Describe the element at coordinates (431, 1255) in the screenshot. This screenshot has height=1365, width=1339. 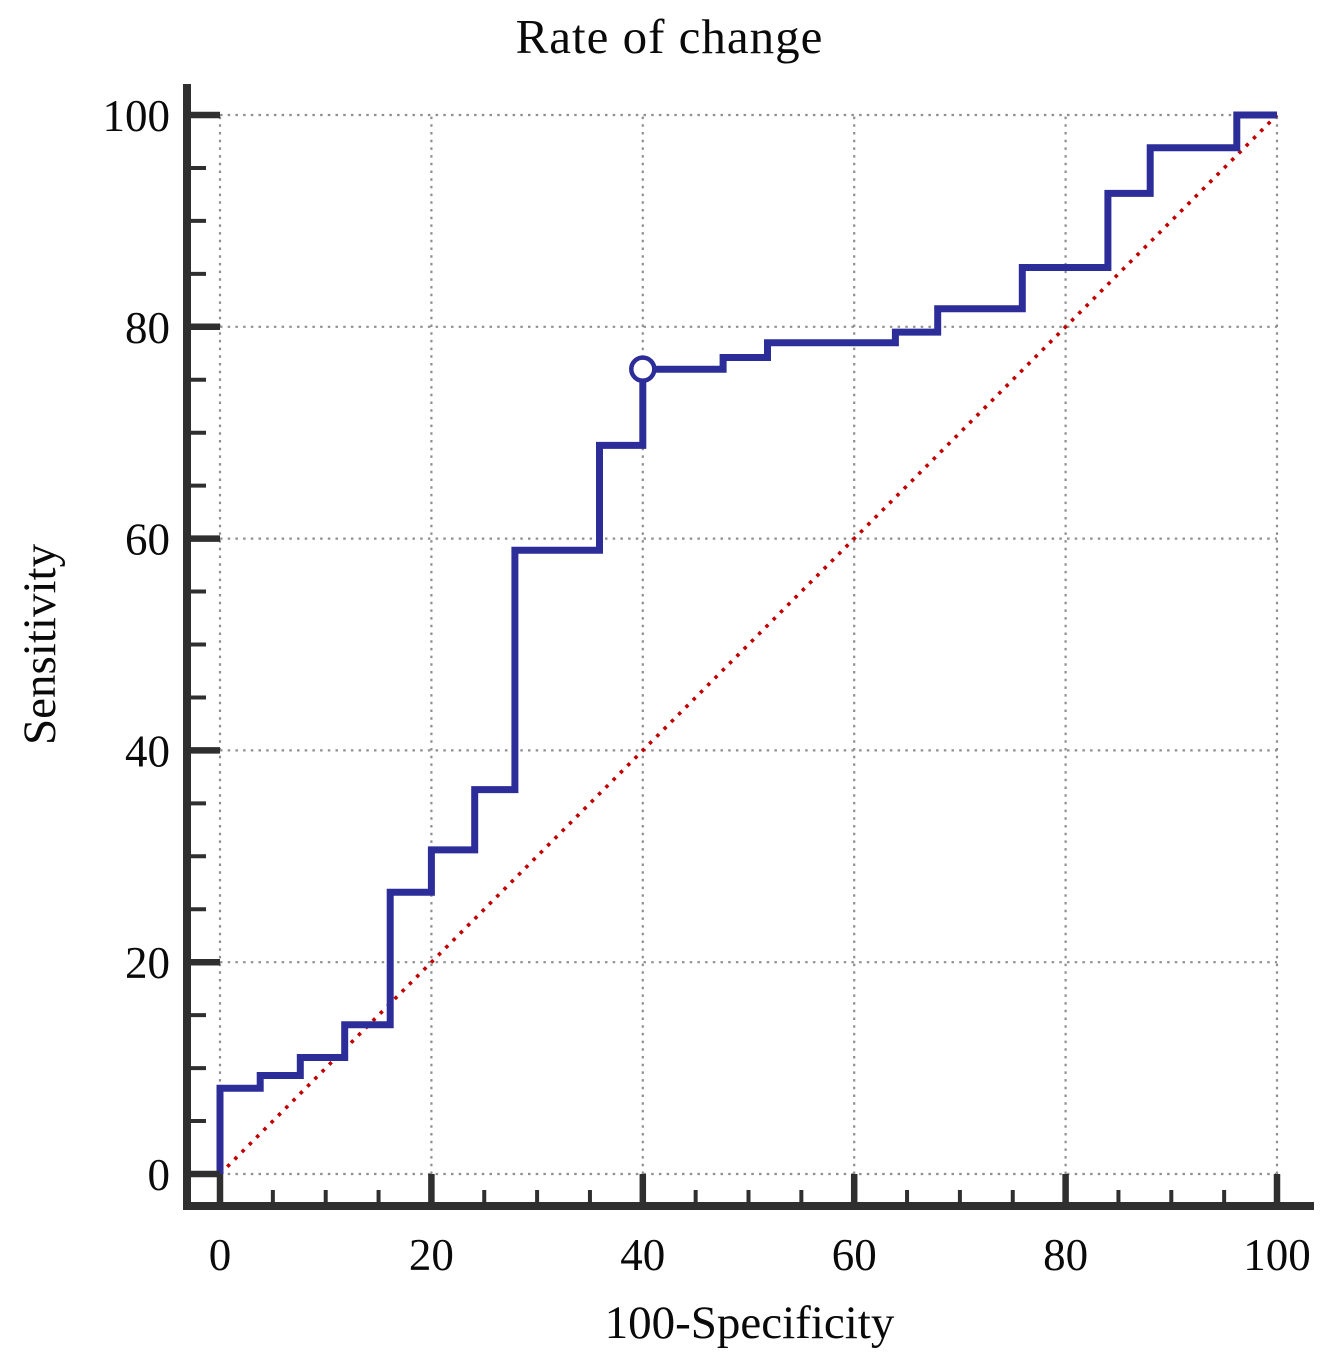
I see `x-tick-label: 20` at that location.